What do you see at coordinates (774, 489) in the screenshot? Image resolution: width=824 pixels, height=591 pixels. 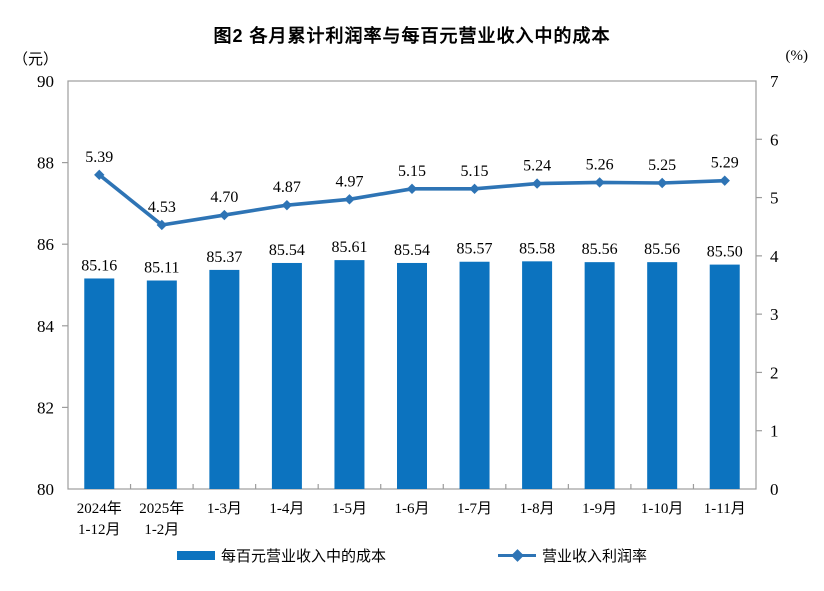 I see `right-axis-tick-label: 0` at bounding box center [774, 489].